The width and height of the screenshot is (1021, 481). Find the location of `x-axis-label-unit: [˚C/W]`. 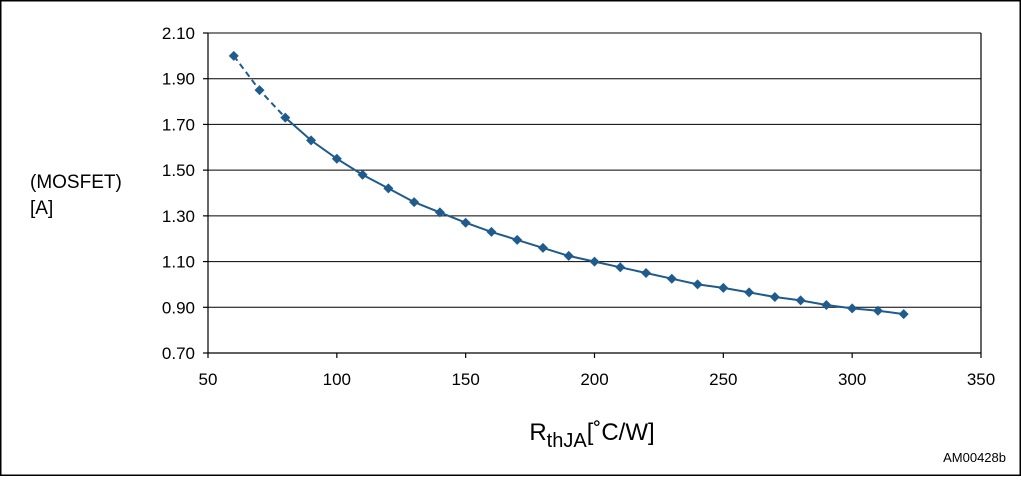

x-axis-label-unit: [˚C/W] is located at coordinates (621, 432).